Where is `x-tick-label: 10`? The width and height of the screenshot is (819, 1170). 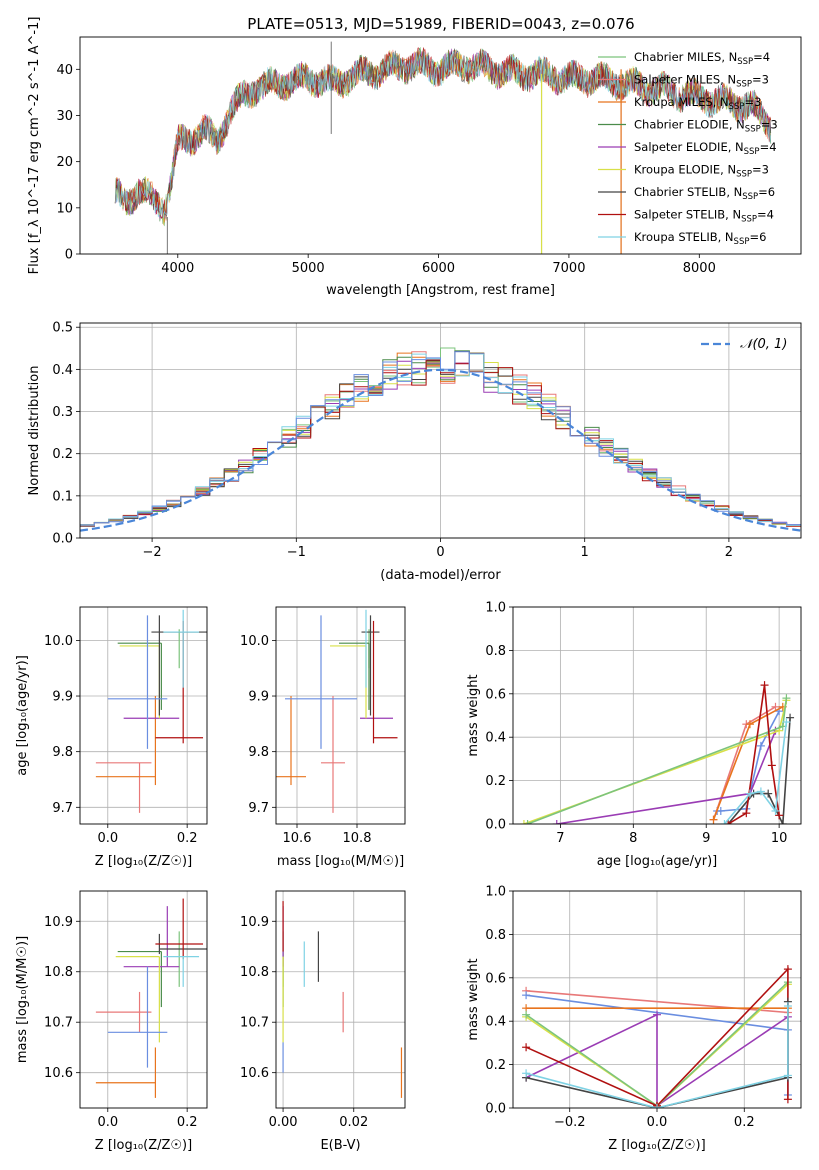 x-tick-label: 10 is located at coordinates (779, 838).